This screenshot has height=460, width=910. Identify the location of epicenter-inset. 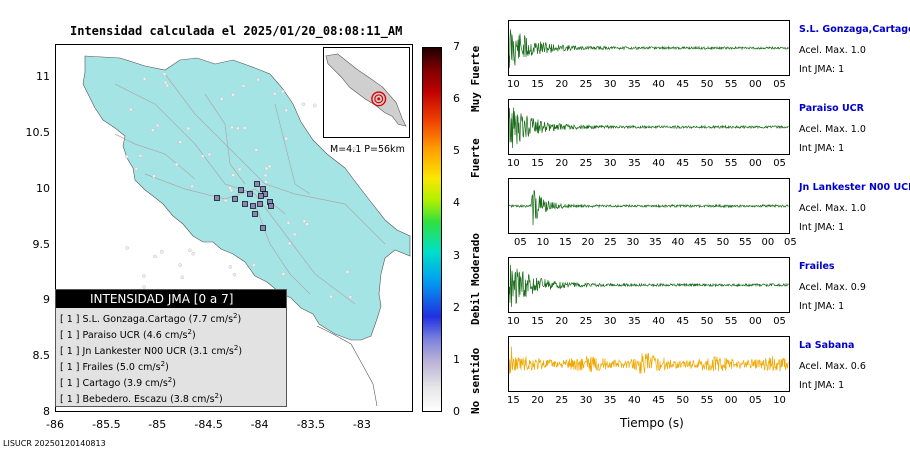
(366, 92).